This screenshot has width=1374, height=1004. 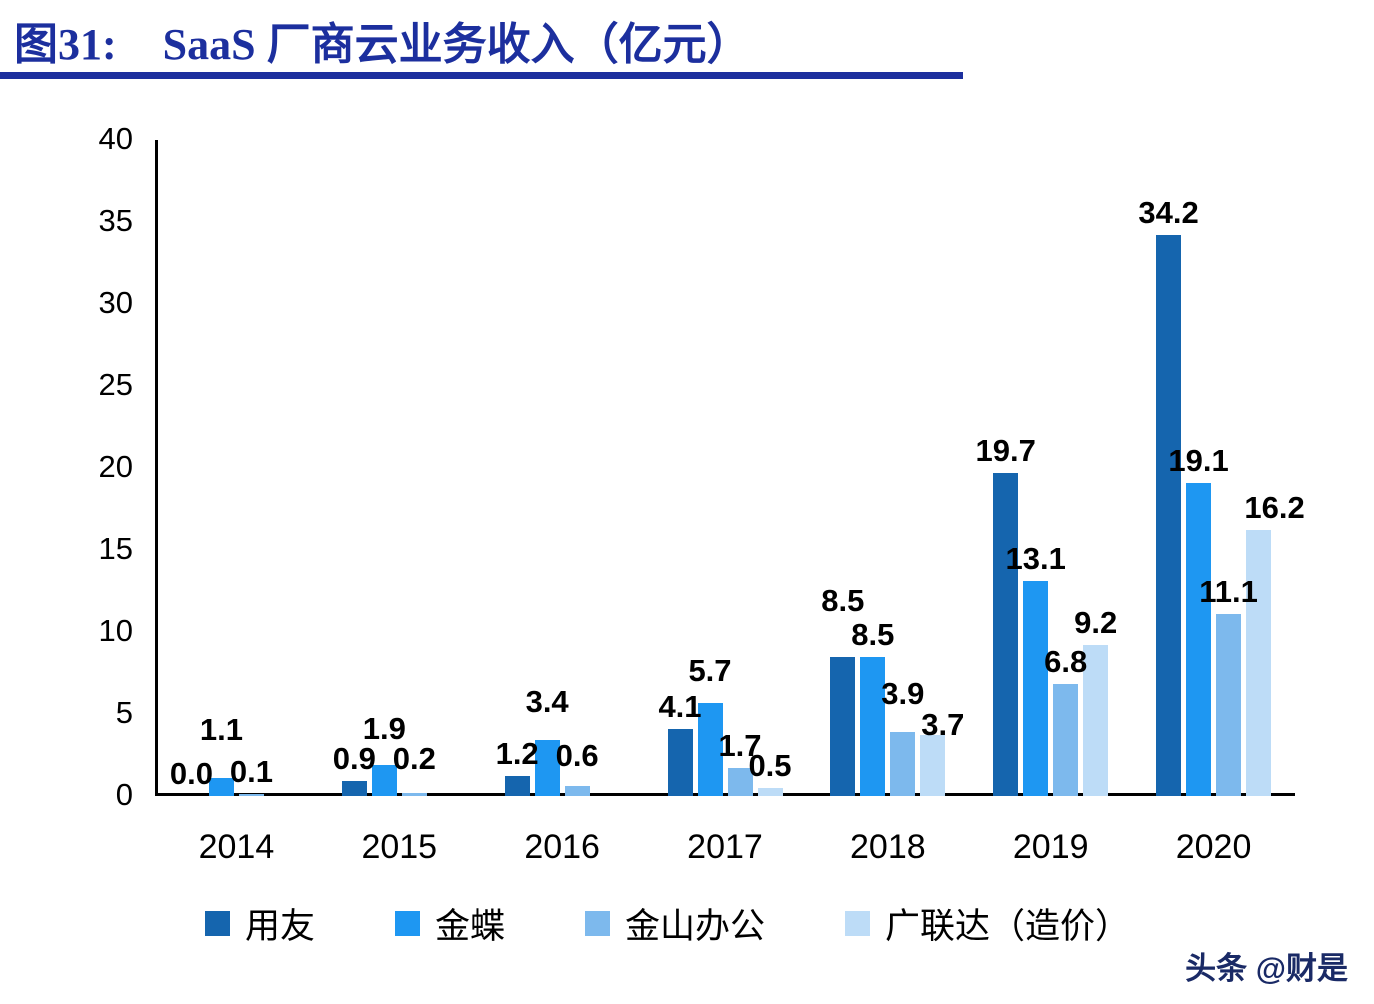 I want to click on legend-label: 金山办公, so click(x=695, y=926).